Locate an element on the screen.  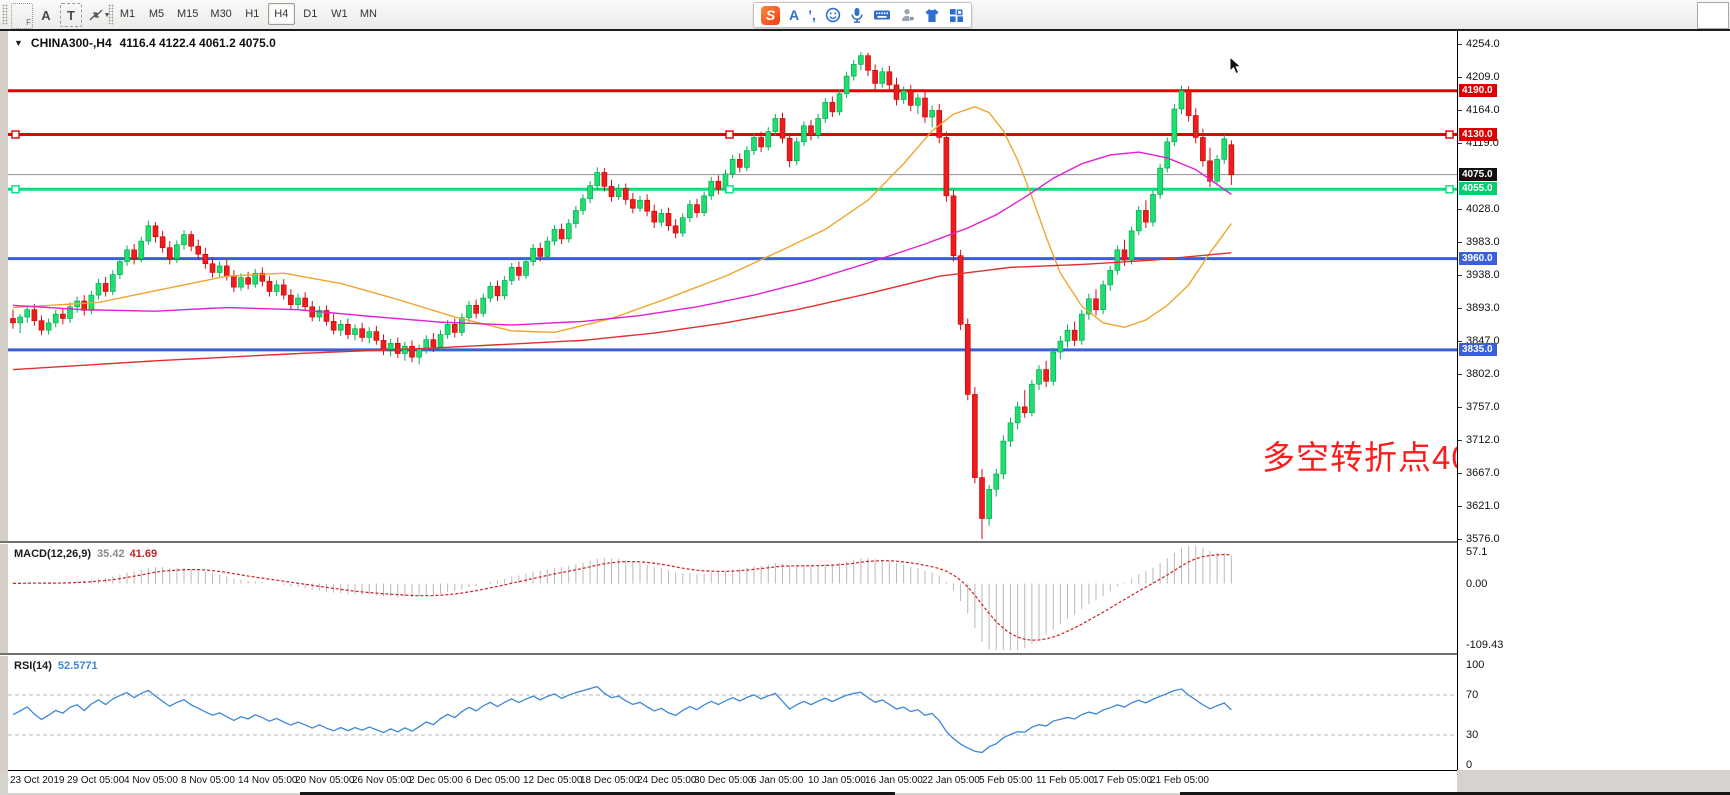
price-tick-label: 3802.0 is located at coordinates (1483, 373).